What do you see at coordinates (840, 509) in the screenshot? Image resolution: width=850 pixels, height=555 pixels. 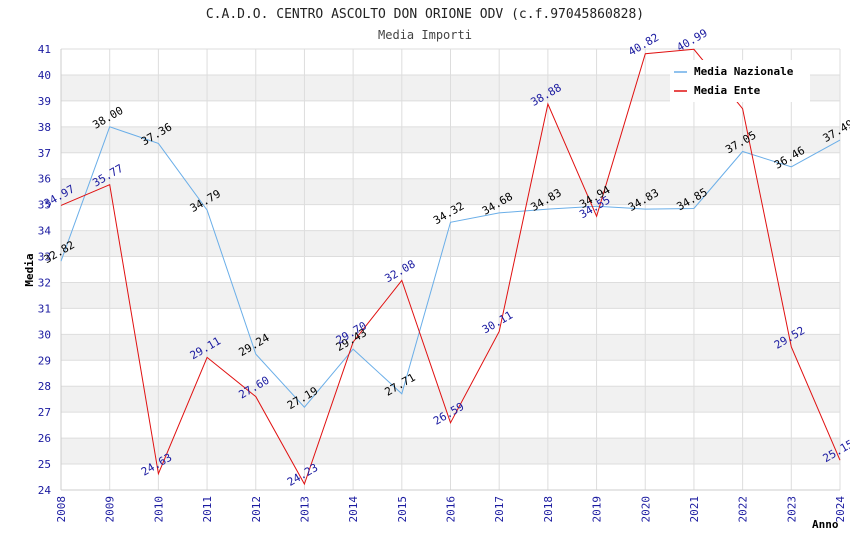 I see `x-tick-label: 2024` at bounding box center [840, 509].